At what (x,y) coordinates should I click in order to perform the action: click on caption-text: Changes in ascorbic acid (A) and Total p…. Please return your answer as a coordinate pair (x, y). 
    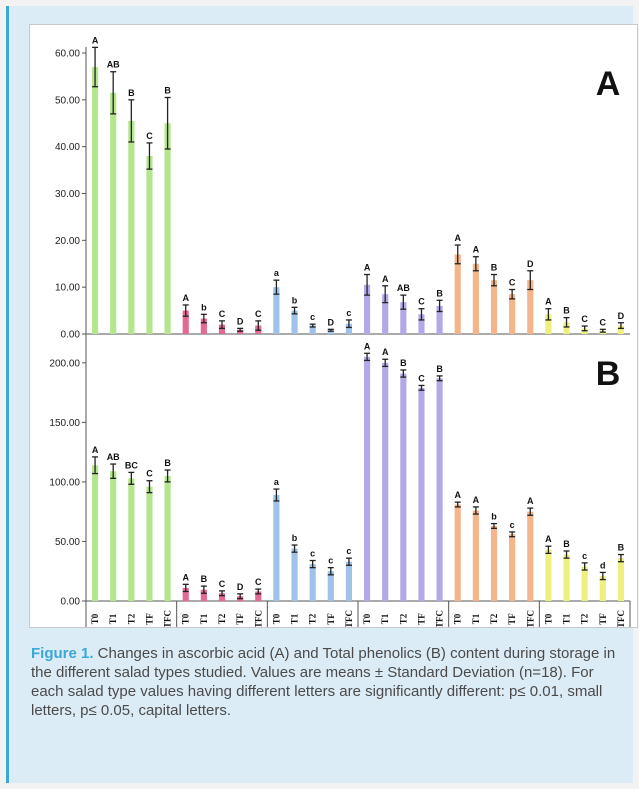
    Looking at the image, I should click on (323, 682).